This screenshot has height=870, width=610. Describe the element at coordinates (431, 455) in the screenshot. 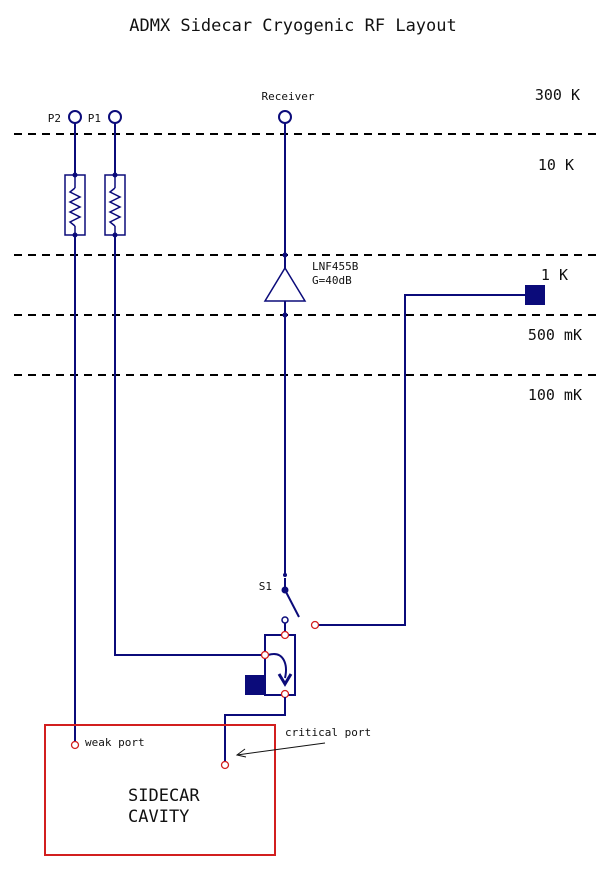

I see `termination-line-1k` at that location.